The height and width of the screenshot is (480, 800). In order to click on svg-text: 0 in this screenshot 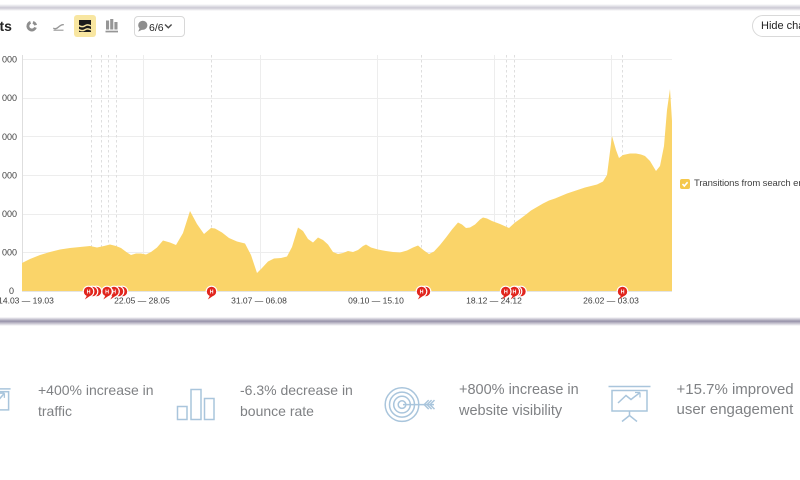, I will do `click(11, 291)`.